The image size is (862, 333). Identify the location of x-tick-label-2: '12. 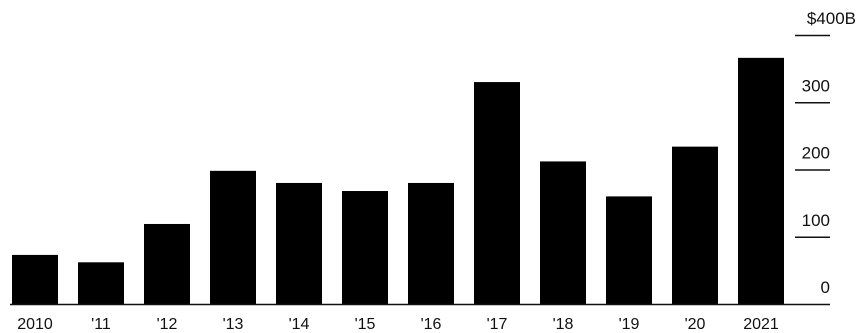
(167, 324).